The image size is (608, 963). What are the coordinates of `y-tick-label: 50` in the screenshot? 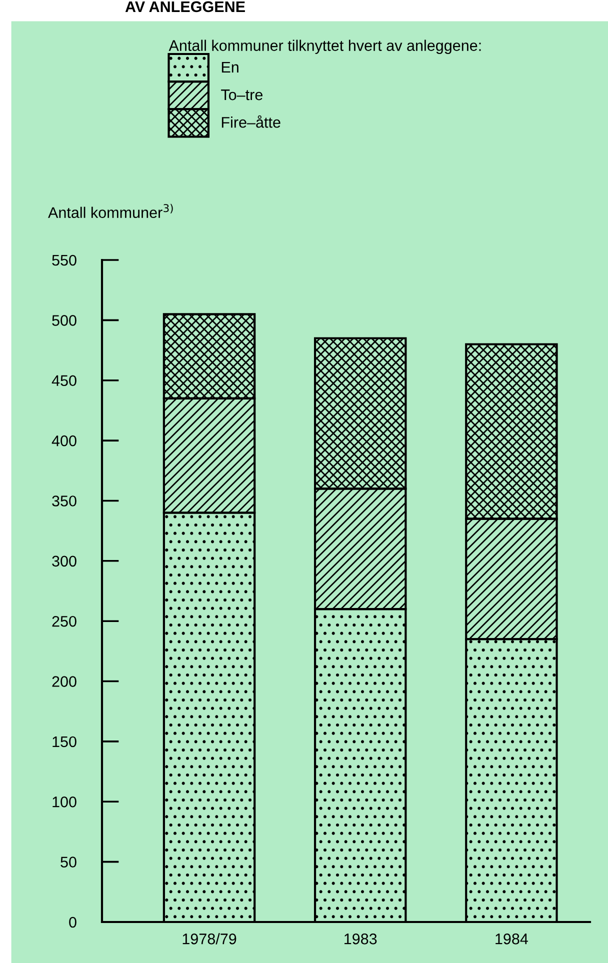 It's located at (68, 862).